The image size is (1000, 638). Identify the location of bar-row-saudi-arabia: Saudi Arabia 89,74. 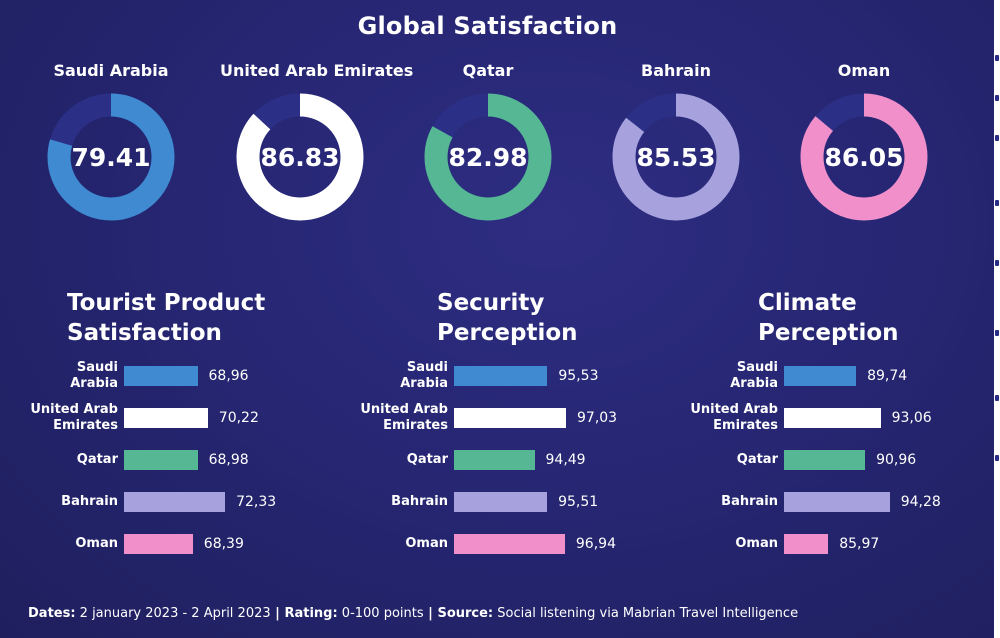
(830, 376).